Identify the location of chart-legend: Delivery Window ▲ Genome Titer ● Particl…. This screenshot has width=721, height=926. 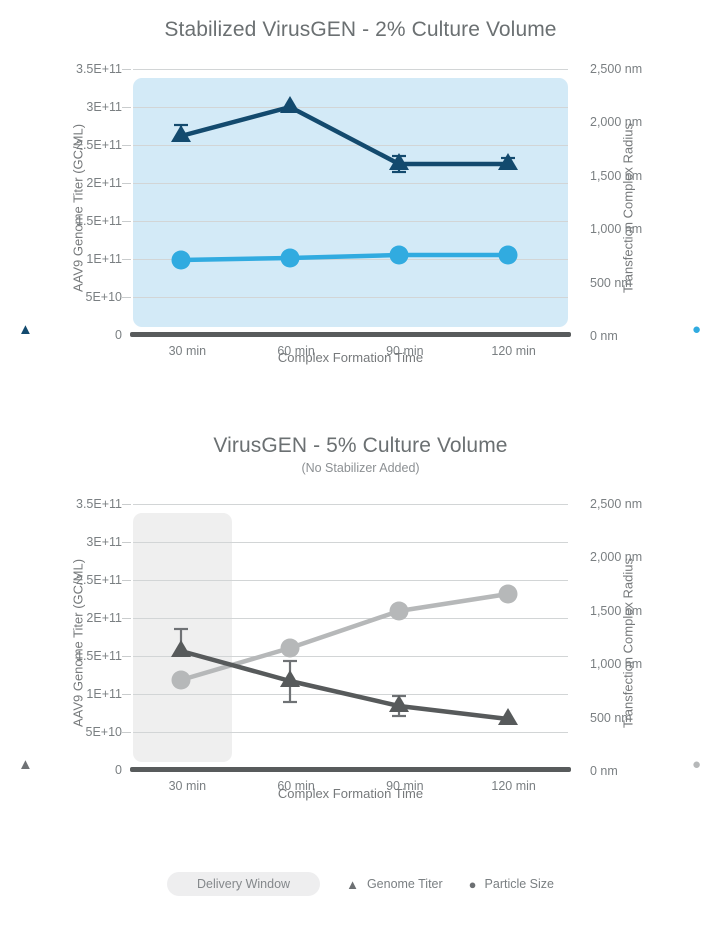
(360, 884).